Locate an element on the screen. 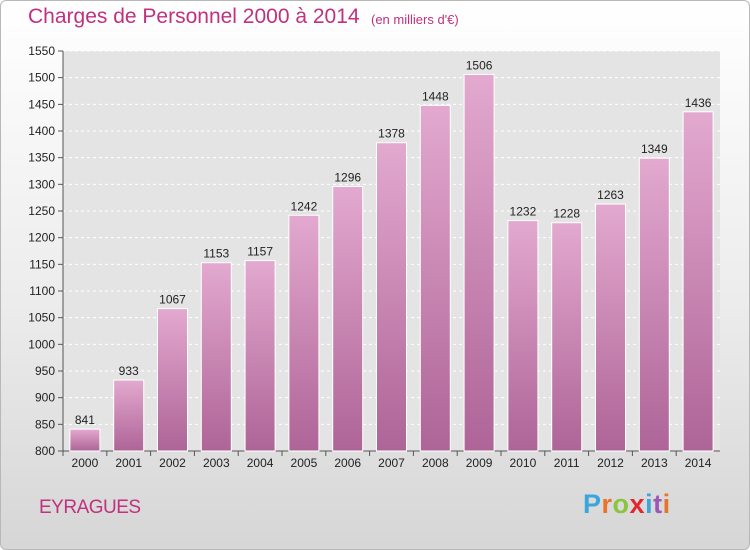 This screenshot has width=750, height=550. y-tick-label: 1200 is located at coordinates (41, 238).